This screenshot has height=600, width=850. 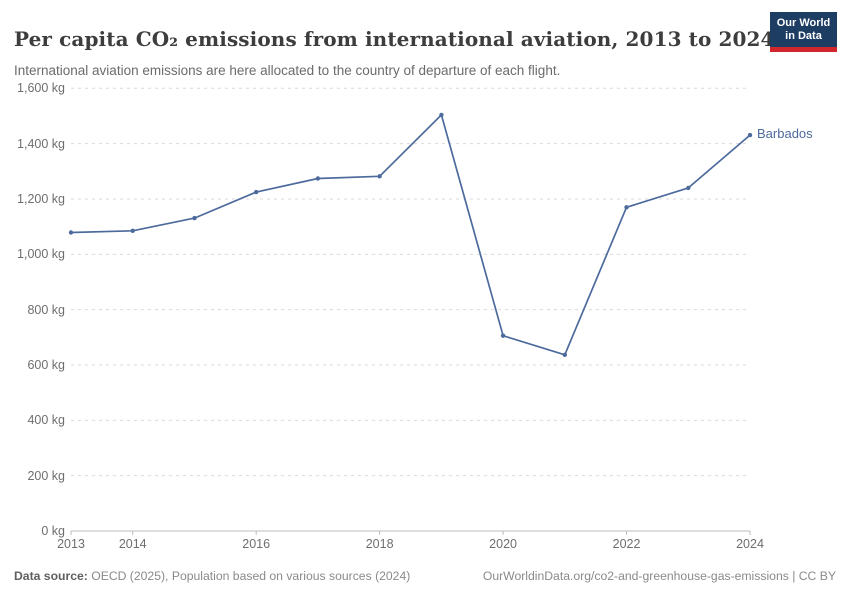 What do you see at coordinates (379, 176) in the screenshot?
I see `data-point-2018` at bounding box center [379, 176].